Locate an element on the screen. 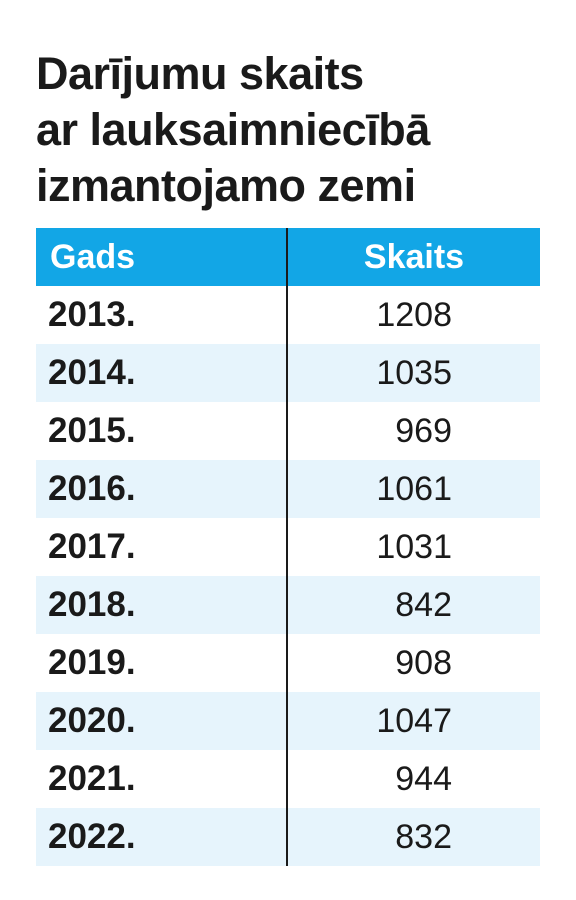 The image size is (576, 900). table-row: 2013. 1208 is located at coordinates (288, 315).